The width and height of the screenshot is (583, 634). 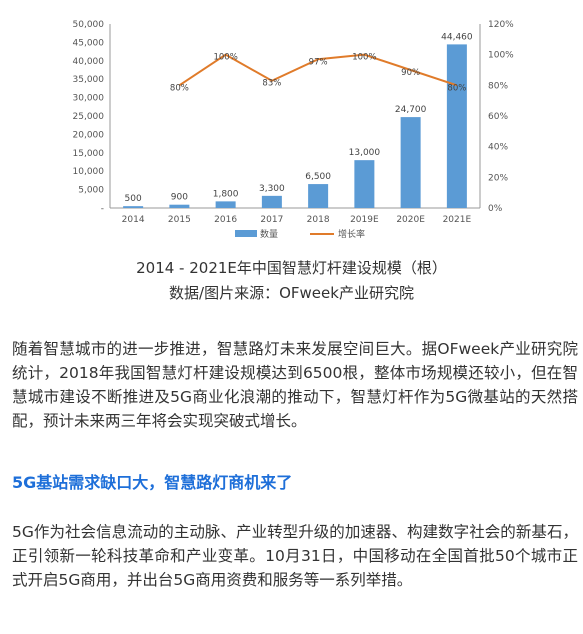 What do you see at coordinates (495, 209) in the screenshot?
I see `y-tick-label-right: 0%` at bounding box center [495, 209].